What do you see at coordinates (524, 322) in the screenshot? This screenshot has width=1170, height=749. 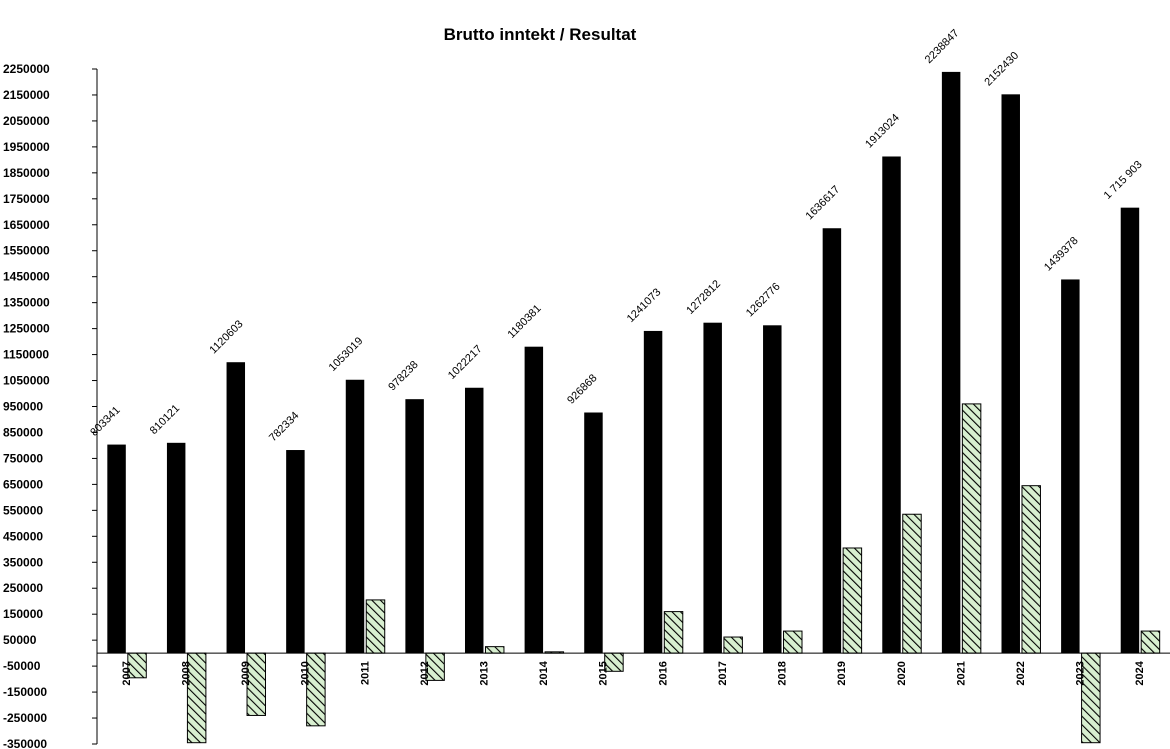 I see `data-label: 1180381` at bounding box center [524, 322].